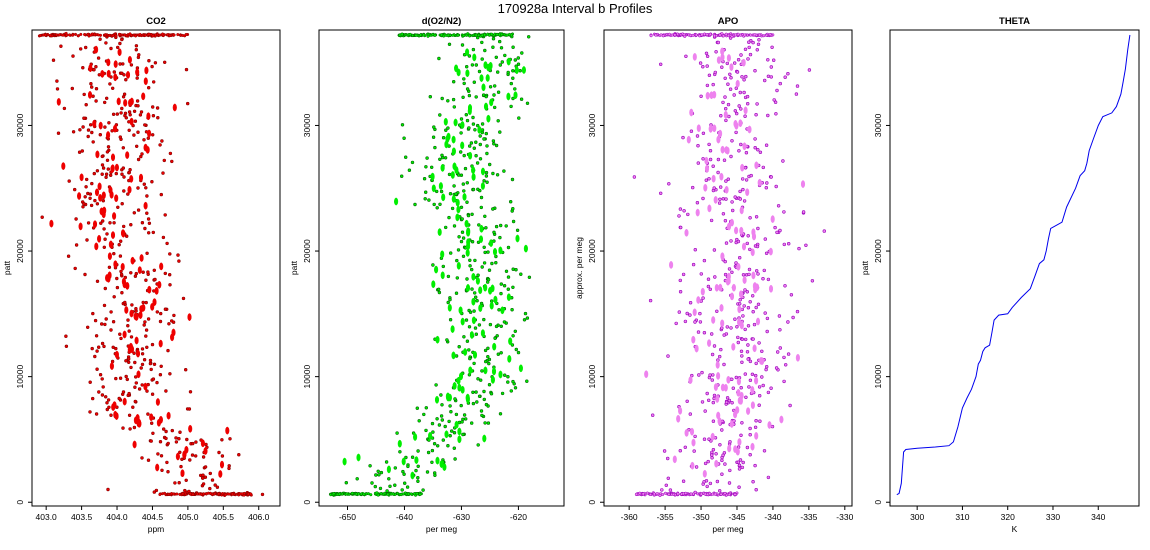 The width and height of the screenshot is (1150, 550). I want to click on x-tick-label: -650, so click(347, 517).